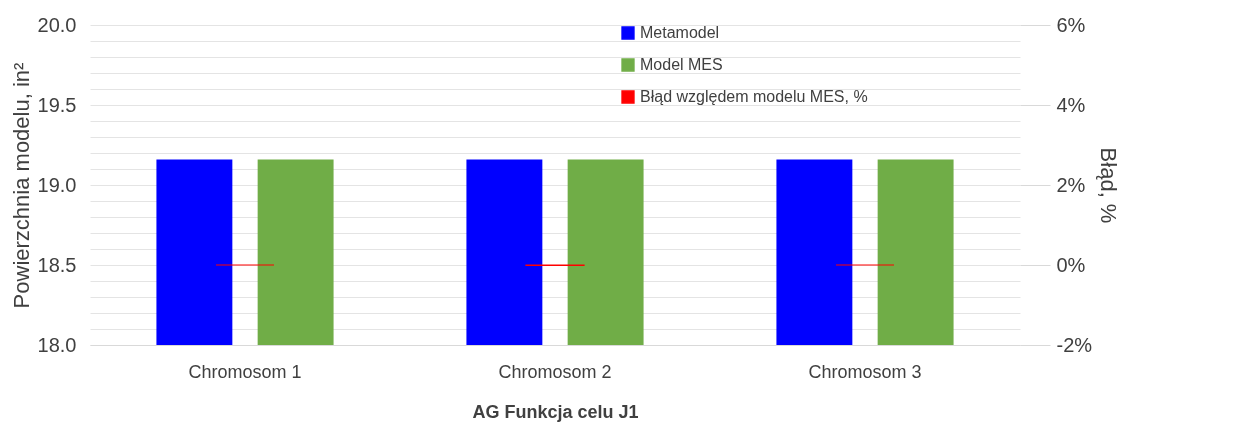 This screenshot has width=1246, height=446. Describe the element at coordinates (1074, 344) in the screenshot. I see `y2-tick-label: -2%` at that location.